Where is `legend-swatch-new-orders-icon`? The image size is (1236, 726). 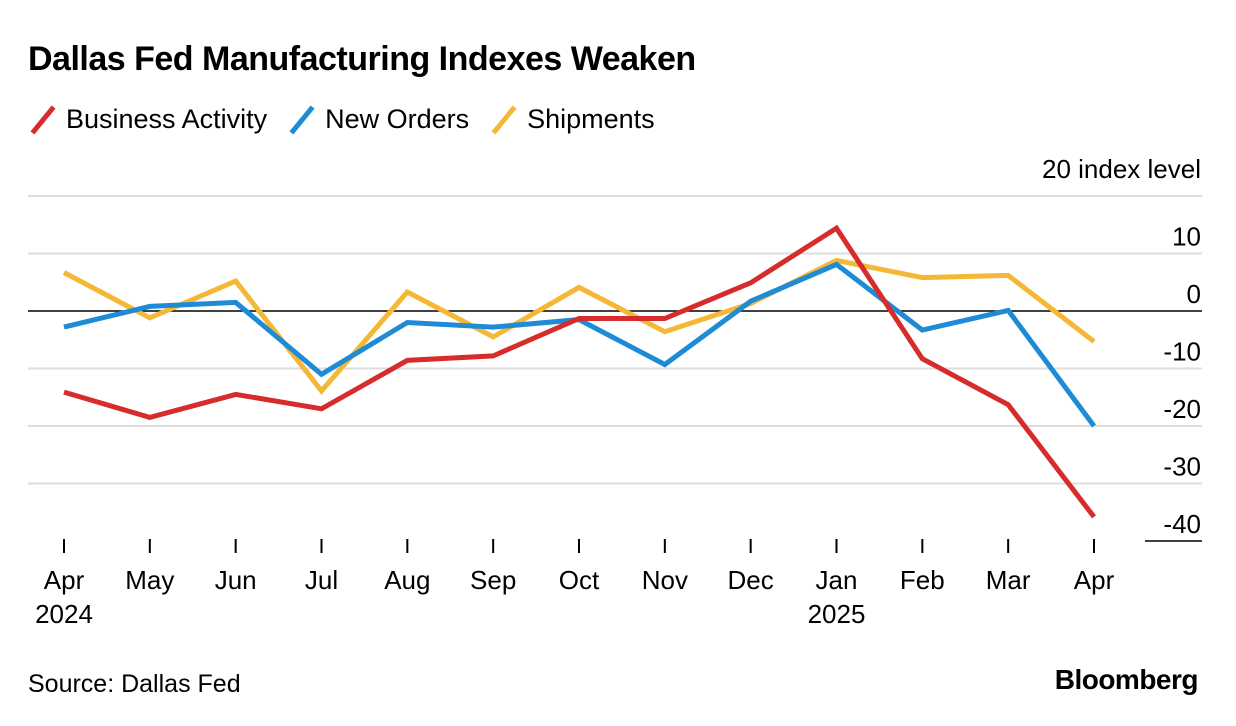
legend-swatch-new-orders-icon is located at coordinates (302, 119).